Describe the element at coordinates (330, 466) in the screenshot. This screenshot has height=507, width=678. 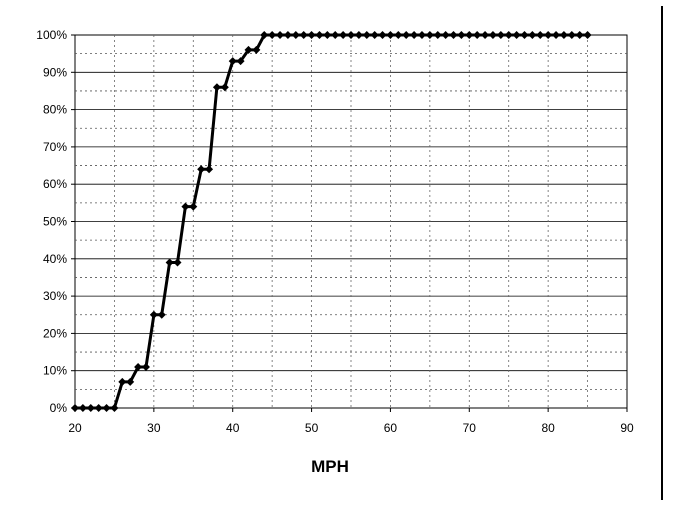
I see `x-axis-title: MPH` at that location.